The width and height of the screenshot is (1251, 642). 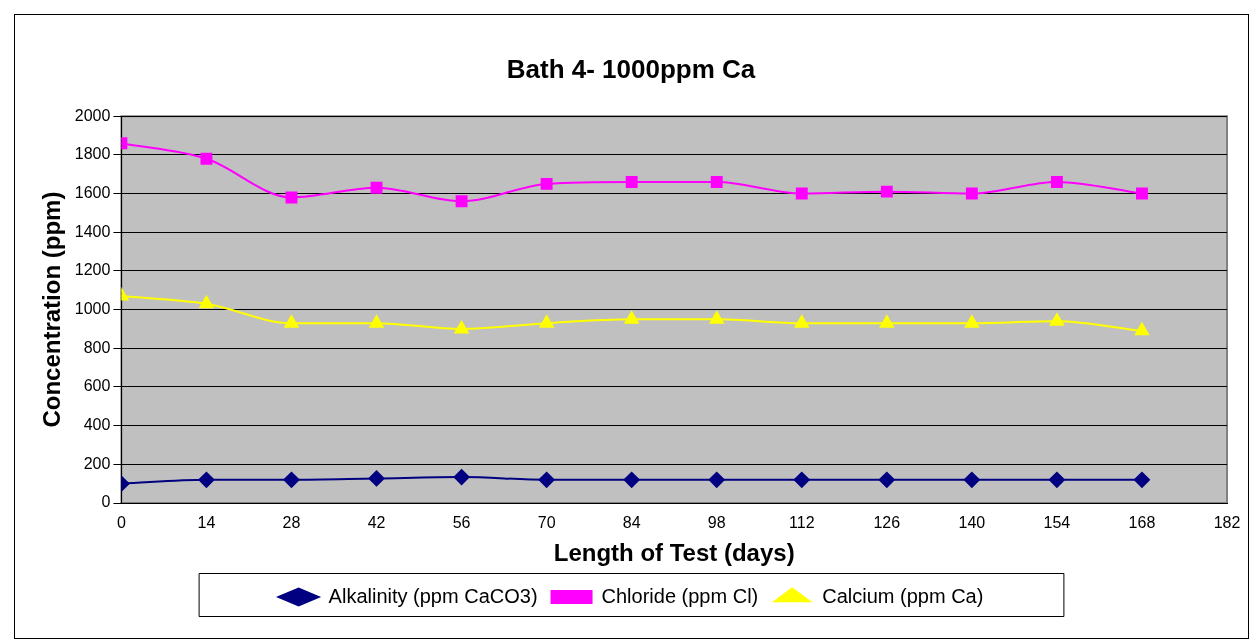 What do you see at coordinates (802, 523) in the screenshot?
I see `x-tick-label: 112` at bounding box center [802, 523].